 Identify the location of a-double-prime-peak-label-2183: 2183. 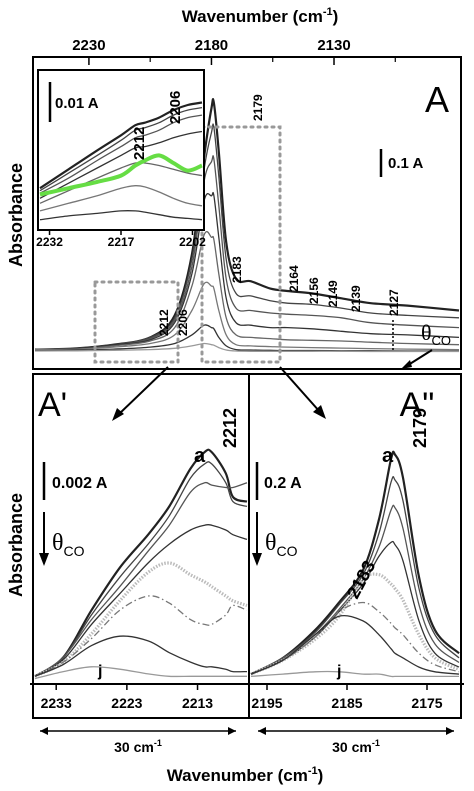
(361, 579).